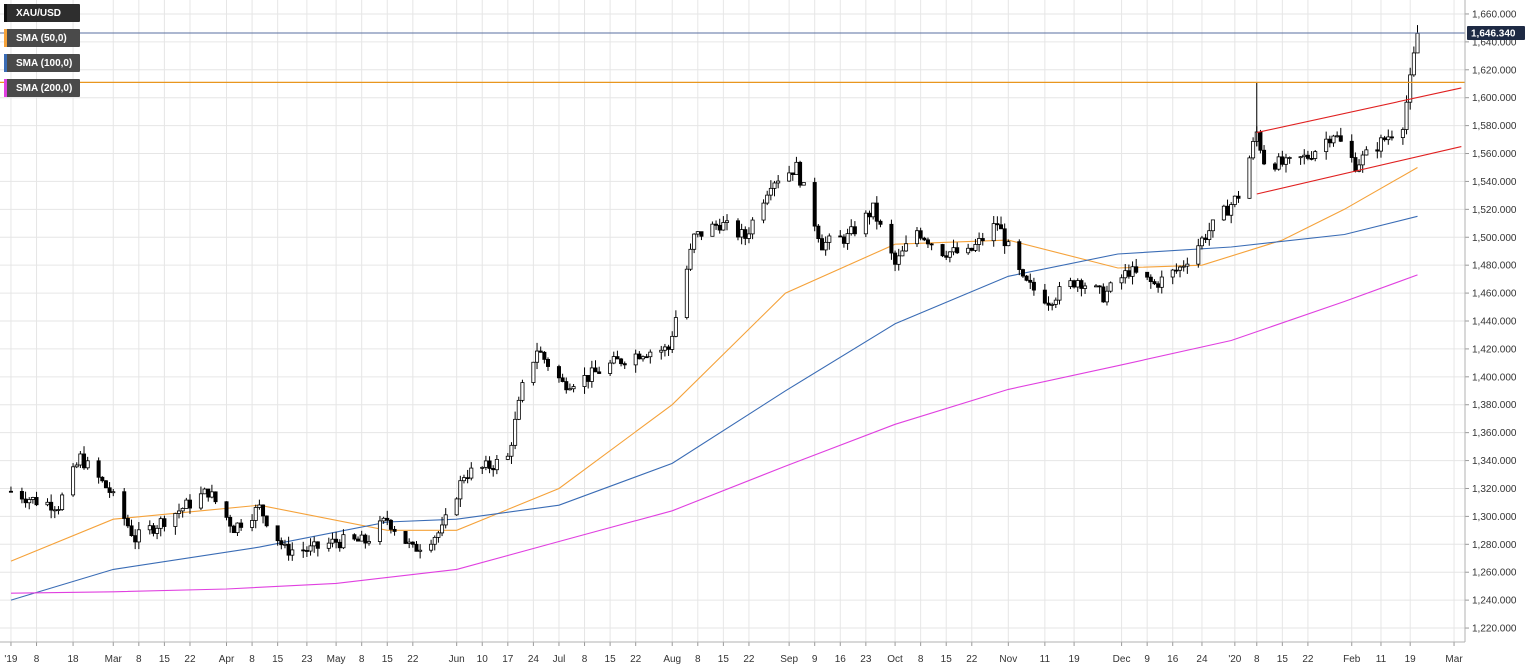 The image size is (1536, 669). What do you see at coordinates (457, 659) in the screenshot?
I see `x-tick-label: Jun` at bounding box center [457, 659].